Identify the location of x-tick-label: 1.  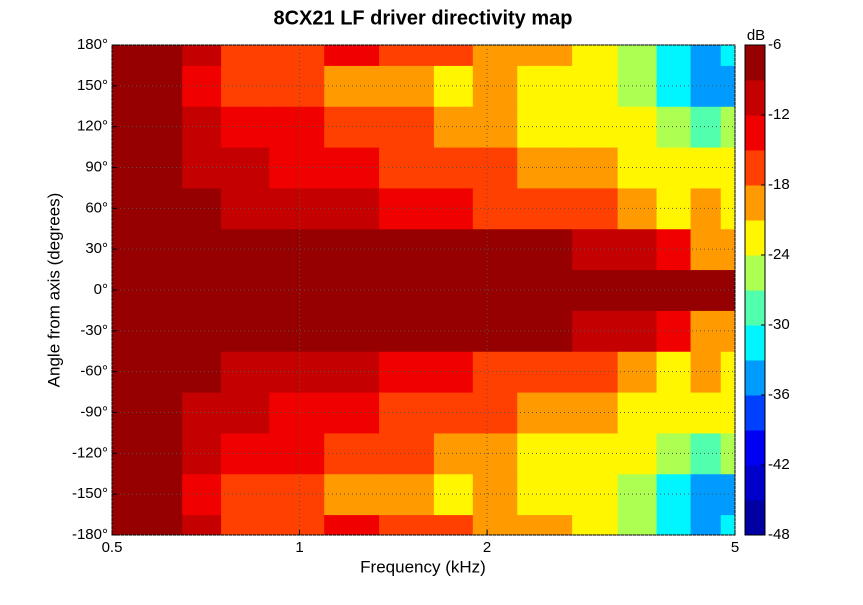
(299, 547).